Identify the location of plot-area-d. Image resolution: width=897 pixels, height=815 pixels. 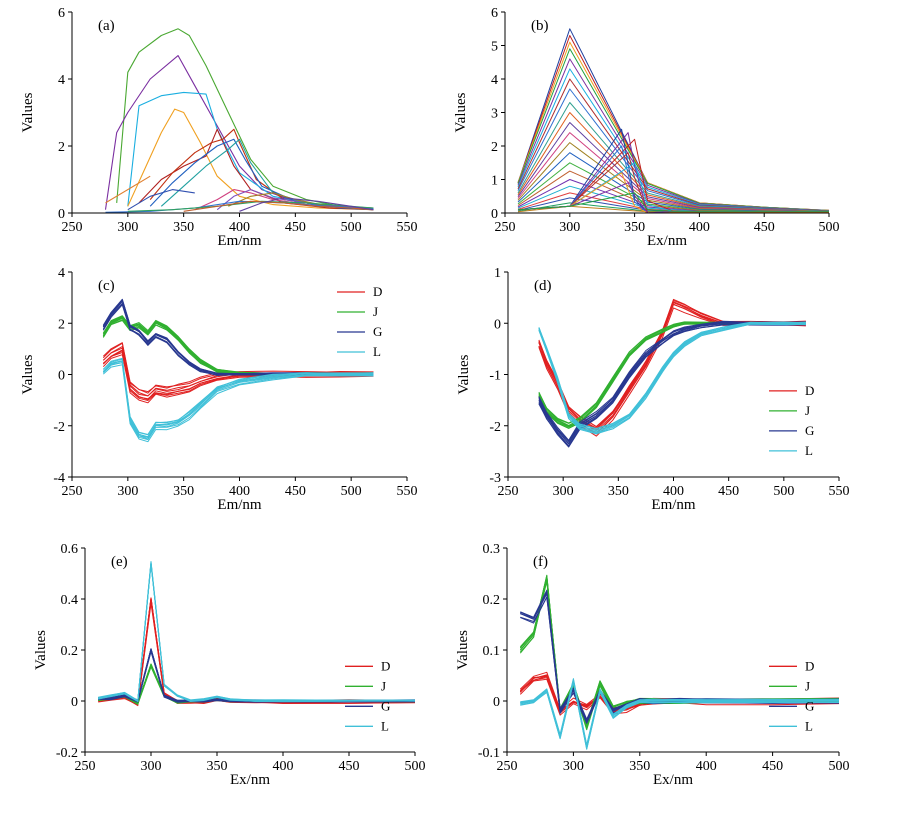
(672, 373).